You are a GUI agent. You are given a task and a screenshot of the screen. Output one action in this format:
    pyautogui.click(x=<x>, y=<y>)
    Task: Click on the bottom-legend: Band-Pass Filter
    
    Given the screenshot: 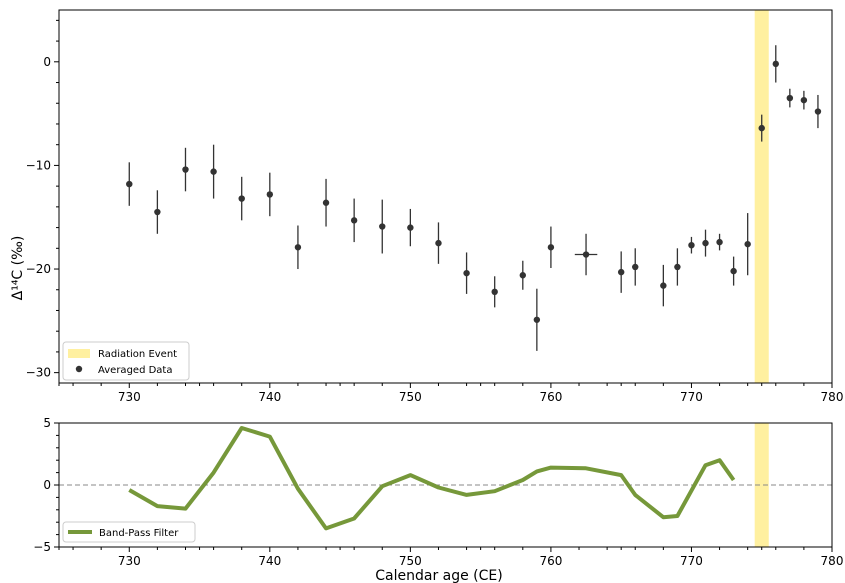 What is the action you would take?
    pyautogui.click(x=129, y=532)
    